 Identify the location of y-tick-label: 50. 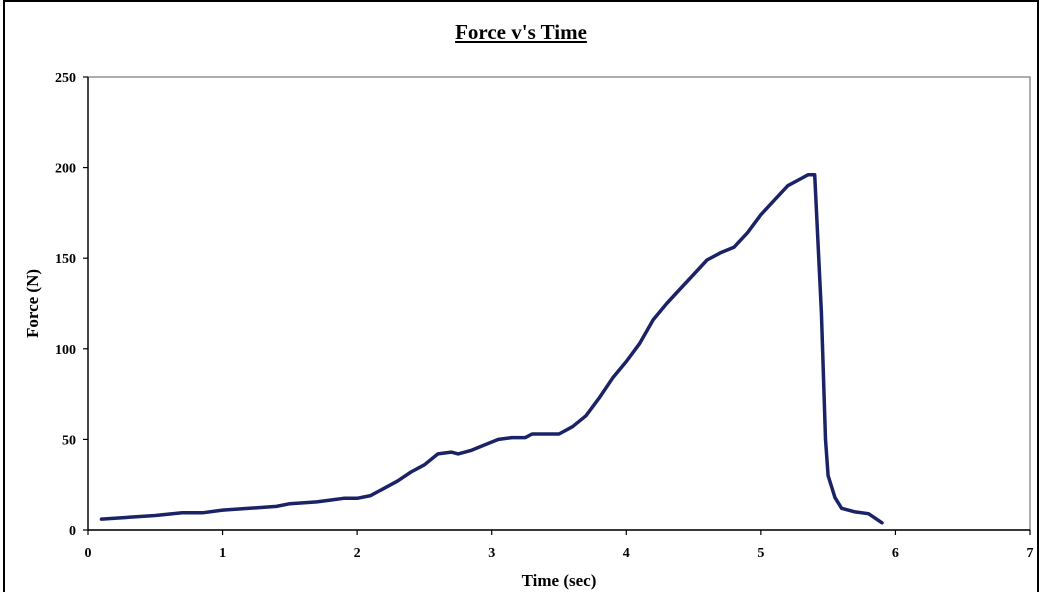
(69, 440).